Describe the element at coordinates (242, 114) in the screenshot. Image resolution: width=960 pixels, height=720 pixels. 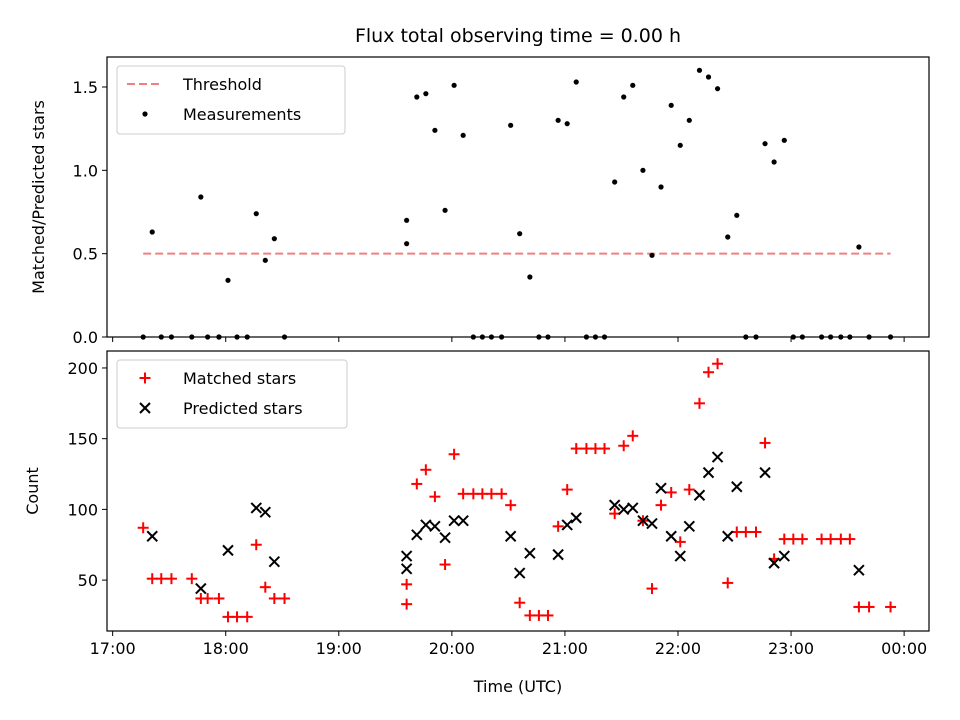
I see `legend-entry: Measurements` at that location.